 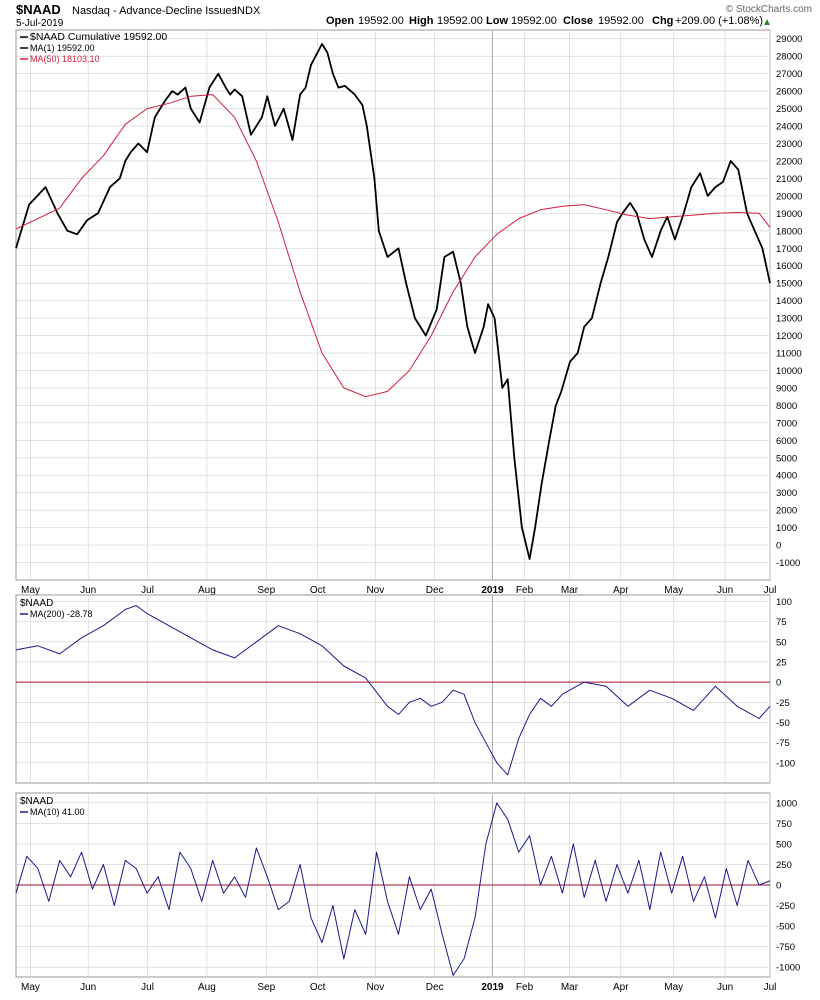 What do you see at coordinates (789, 127) in the screenshot?
I see `y-tick-label: 24000` at bounding box center [789, 127].